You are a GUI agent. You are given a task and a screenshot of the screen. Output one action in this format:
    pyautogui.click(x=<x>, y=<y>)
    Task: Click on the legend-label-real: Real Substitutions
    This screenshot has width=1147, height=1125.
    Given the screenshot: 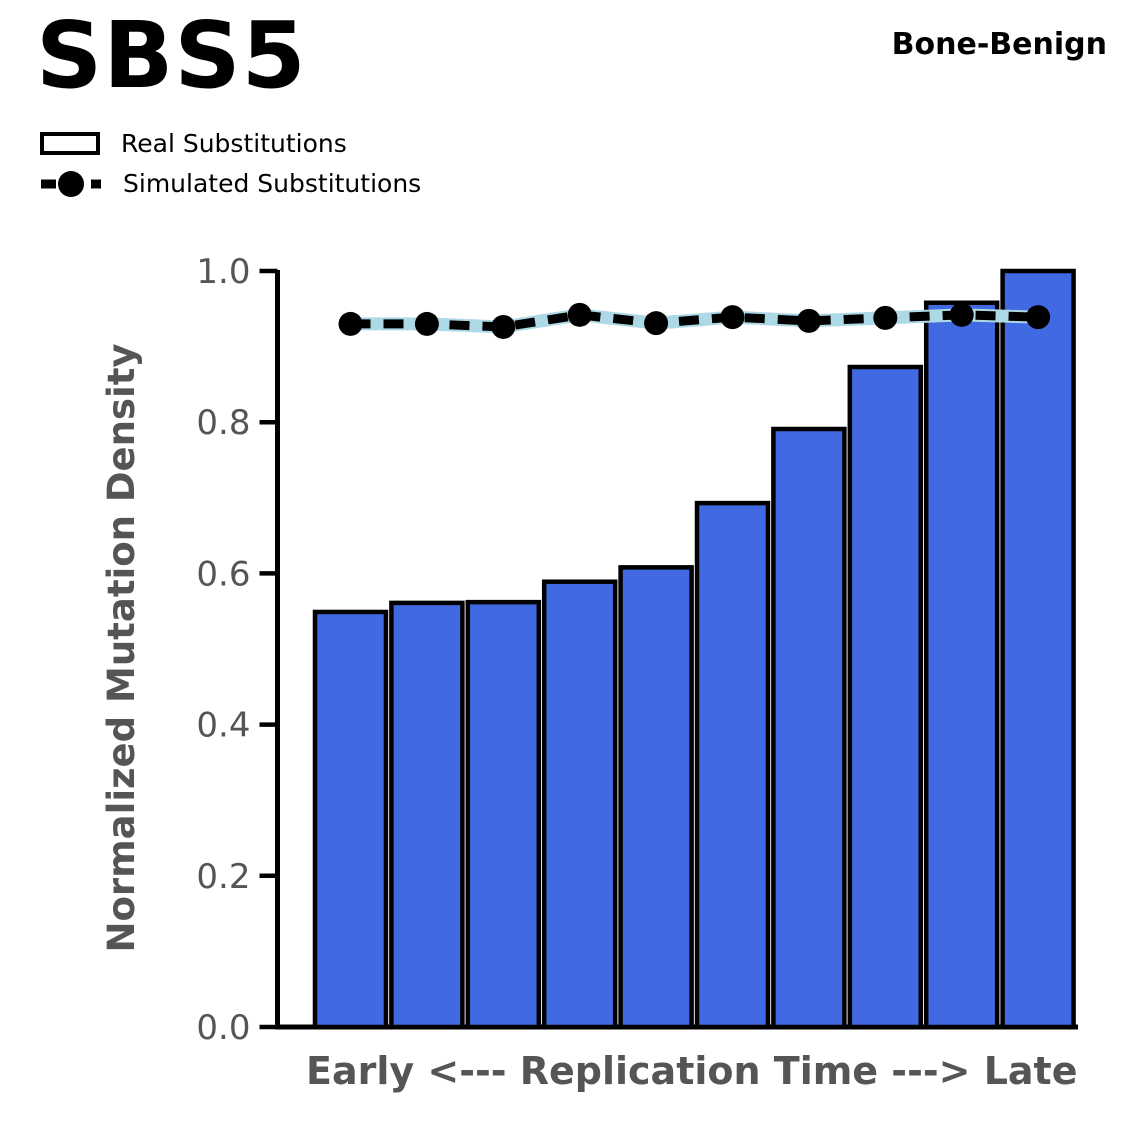 What is the action you would take?
    pyautogui.click(x=234, y=143)
    